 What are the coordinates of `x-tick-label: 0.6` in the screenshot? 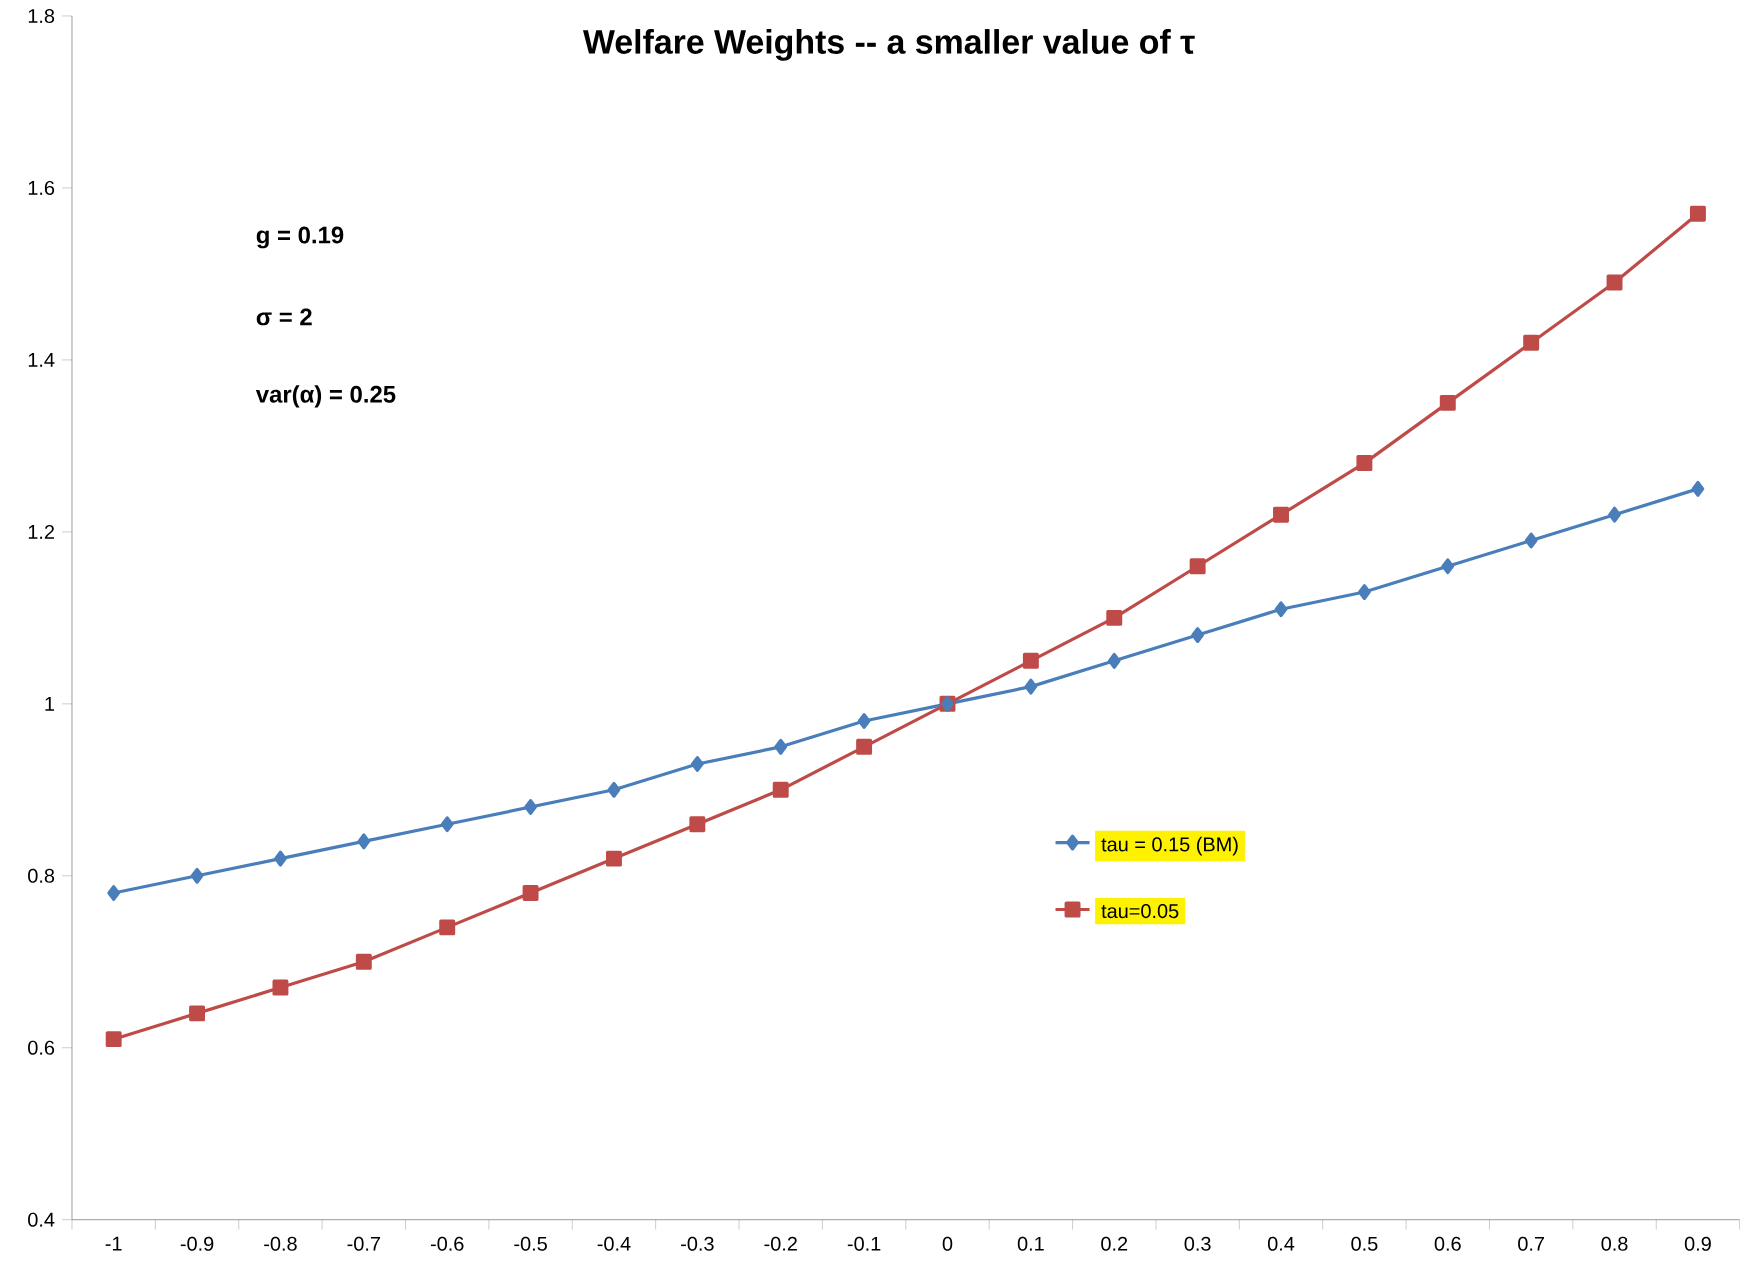 It's located at (1447, 1243).